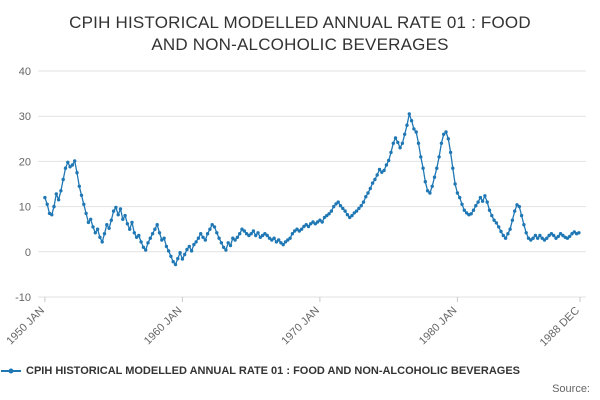 This screenshot has height=400, width=600. What do you see at coordinates (25, 325) in the screenshot?
I see `svg-text: 1950 JAN` at bounding box center [25, 325].